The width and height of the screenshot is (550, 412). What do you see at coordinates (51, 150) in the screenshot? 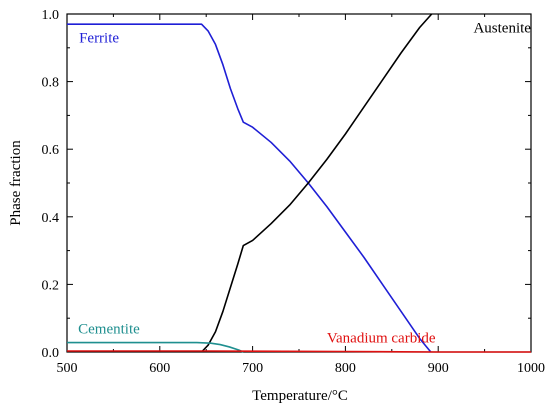
I see `y-tick-label: 0.6` at bounding box center [51, 150].